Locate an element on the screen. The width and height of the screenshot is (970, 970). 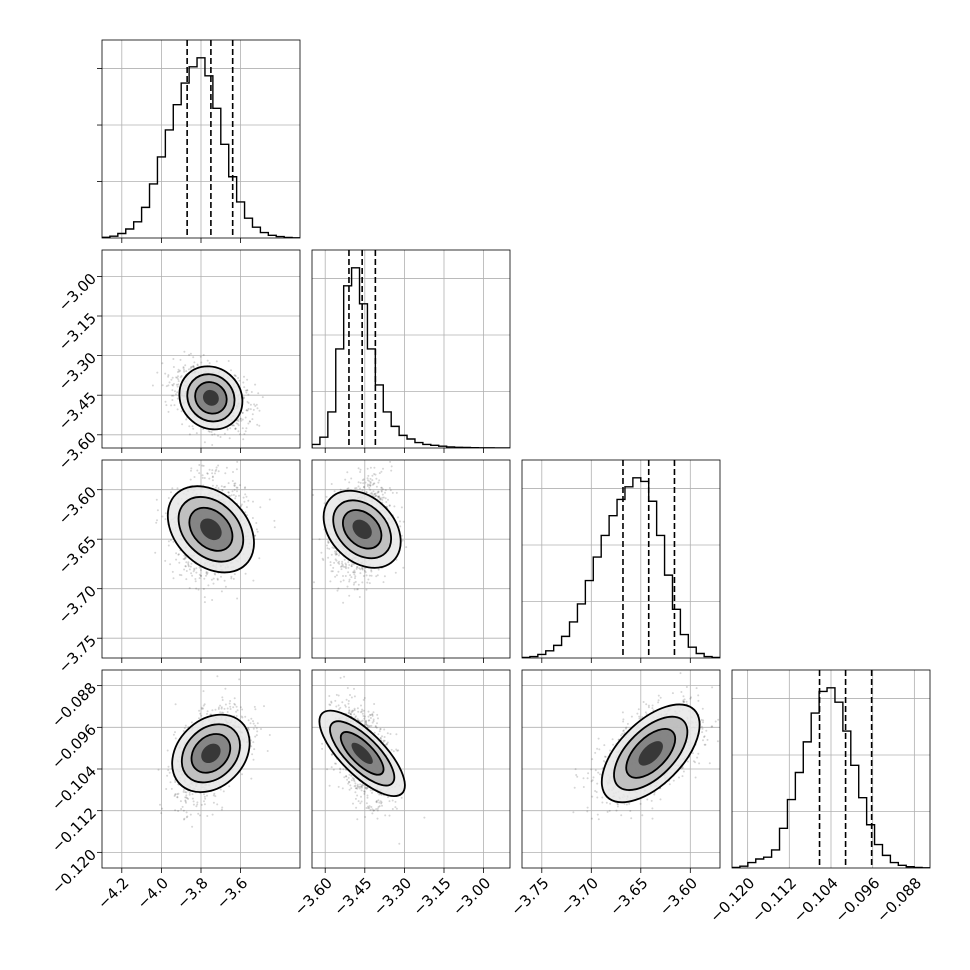
contour-line is located at coordinates (211, 398).